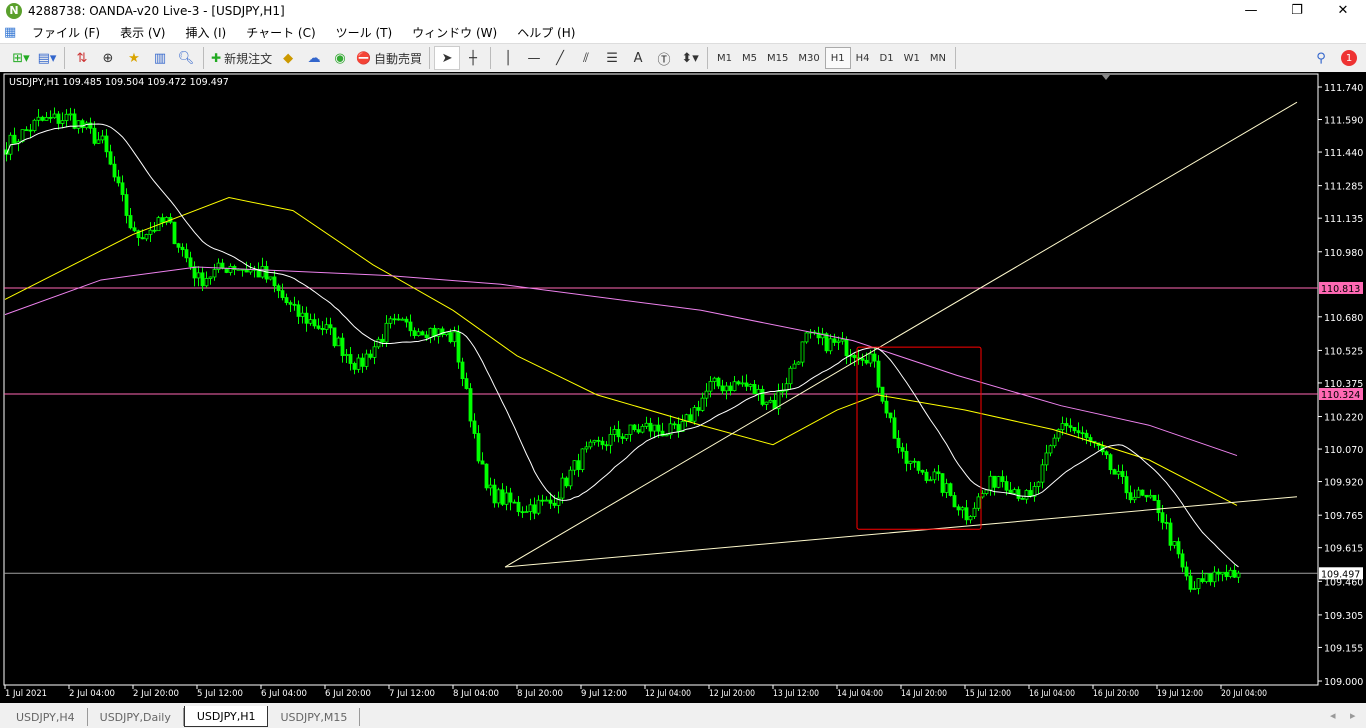  What do you see at coordinates (314, 717) in the screenshot?
I see `tab-usdjpy-m15: USDJPY,M15` at bounding box center [314, 717].